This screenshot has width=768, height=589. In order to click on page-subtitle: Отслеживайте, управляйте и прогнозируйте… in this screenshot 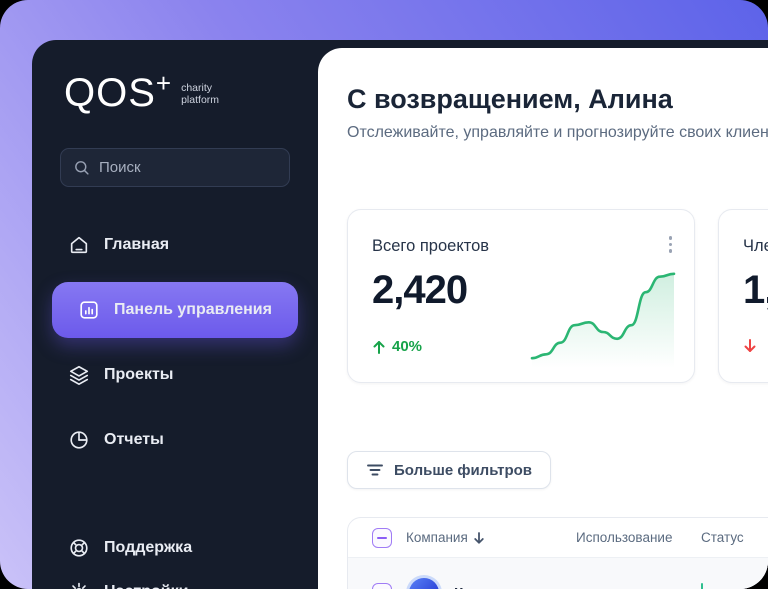, I will do `click(557, 132)`.